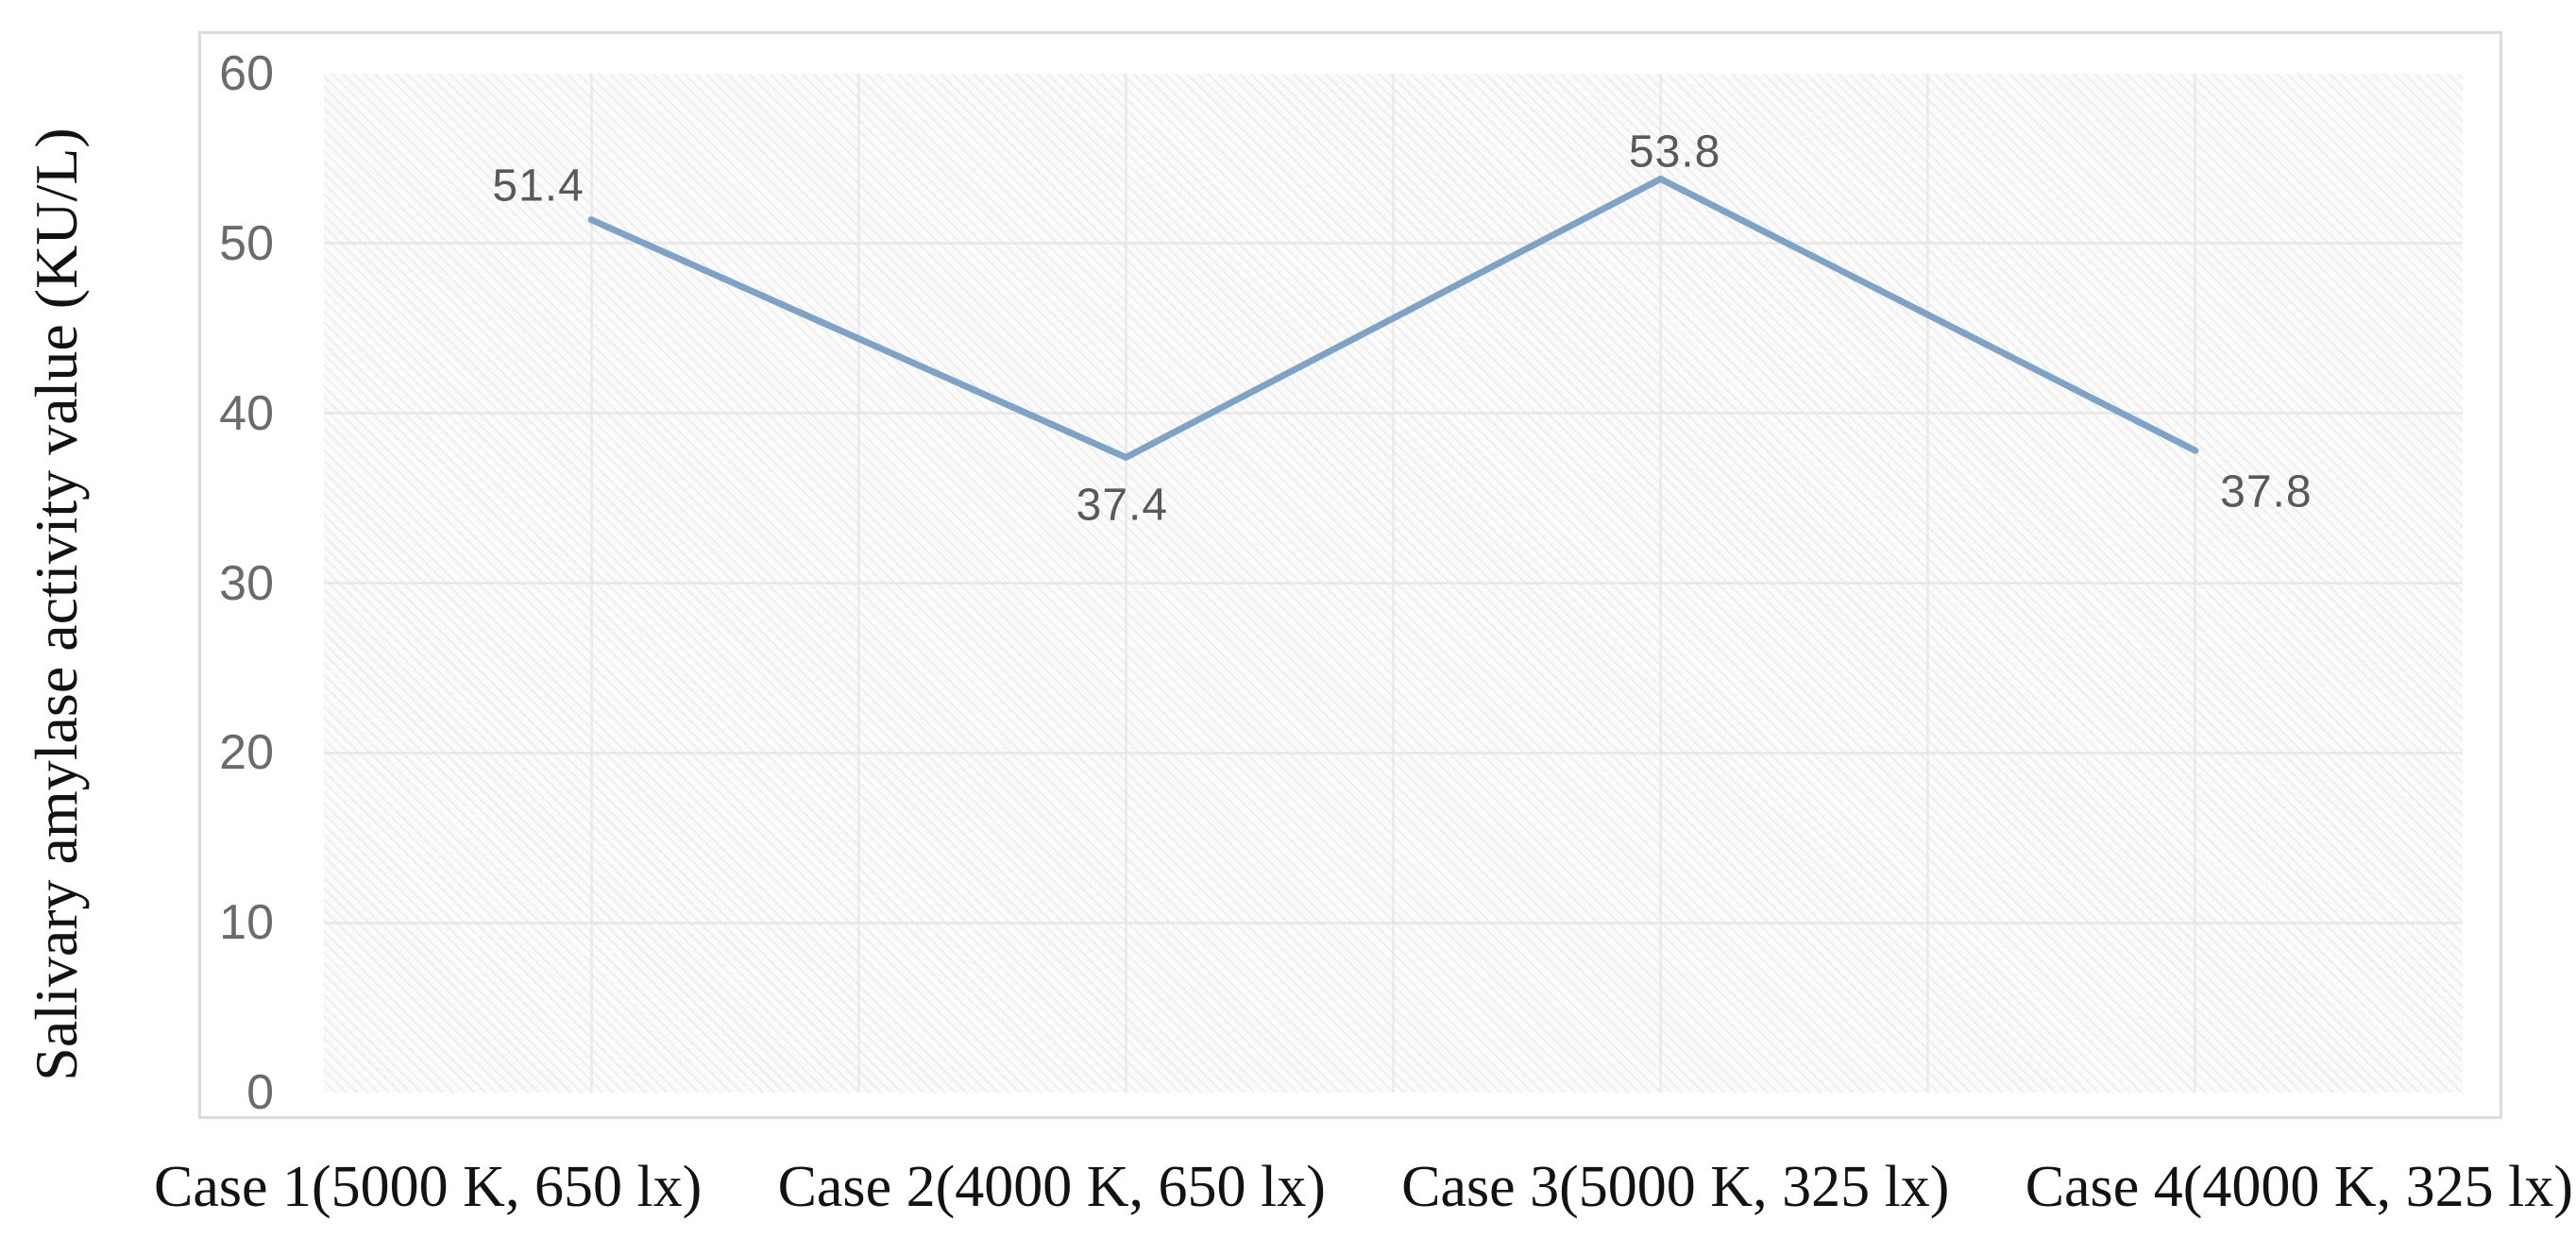  I want to click on series-line, so click(1393, 319).